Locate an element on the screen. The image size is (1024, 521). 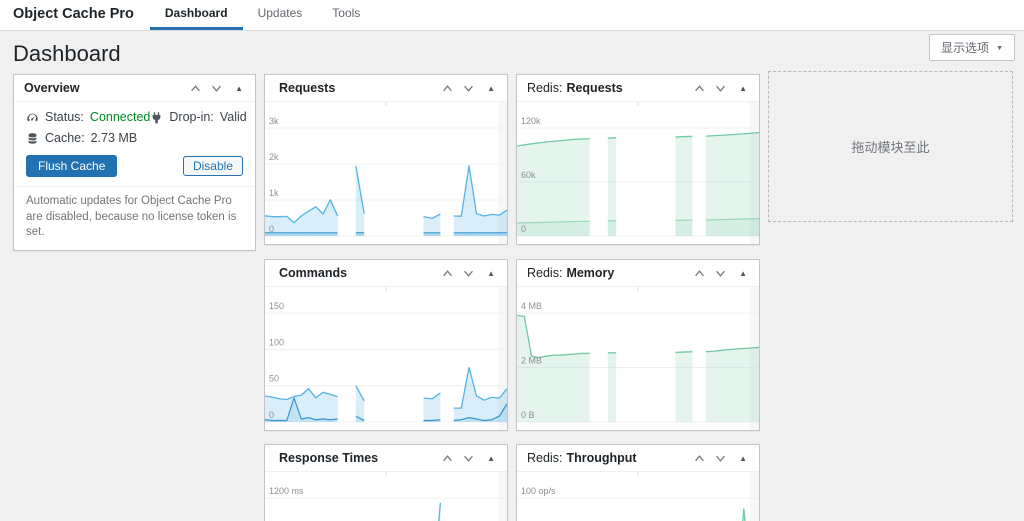
top-navigation-bar: Object Cache Pro Dashboard Updates Tools is located at coordinates (512, 15).